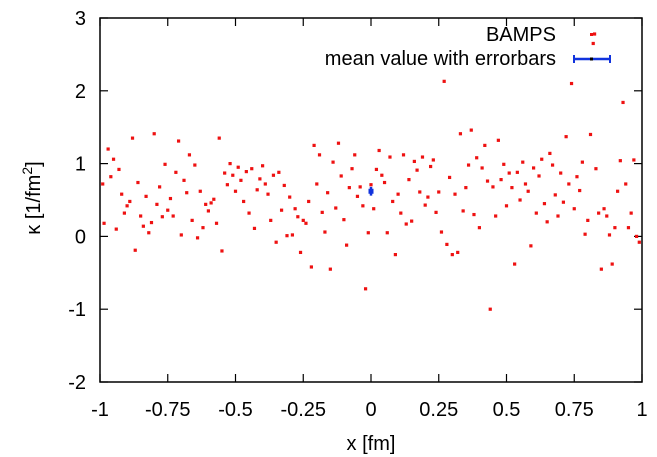  I want to click on x-tick-label: -0.5, so click(235, 410).